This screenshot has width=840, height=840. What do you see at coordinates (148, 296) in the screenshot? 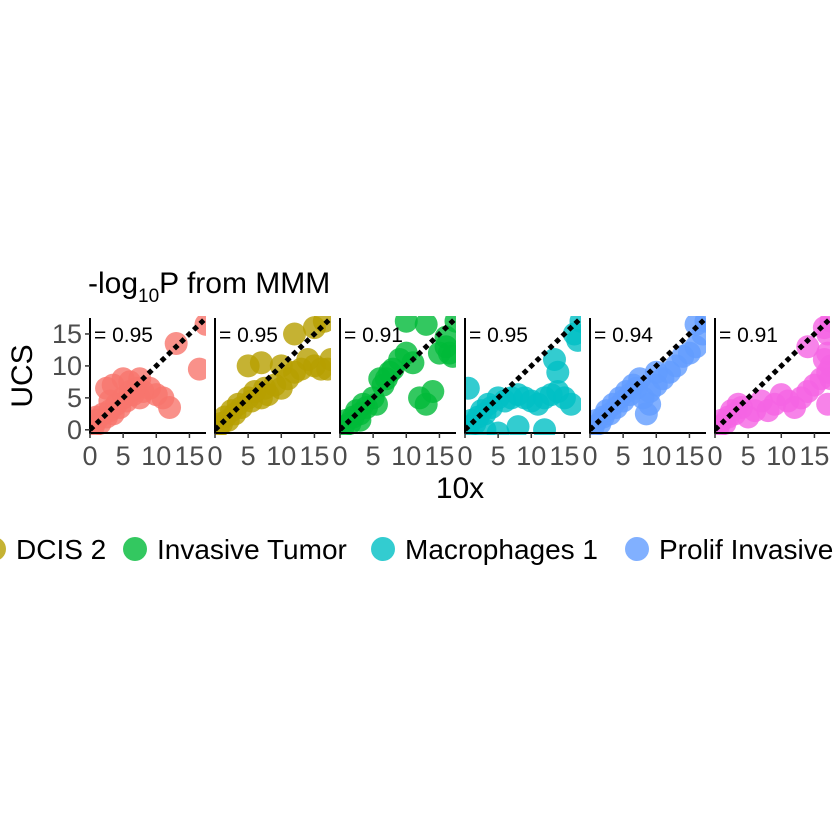
I see `chart-title-subscript: 10` at bounding box center [148, 296].